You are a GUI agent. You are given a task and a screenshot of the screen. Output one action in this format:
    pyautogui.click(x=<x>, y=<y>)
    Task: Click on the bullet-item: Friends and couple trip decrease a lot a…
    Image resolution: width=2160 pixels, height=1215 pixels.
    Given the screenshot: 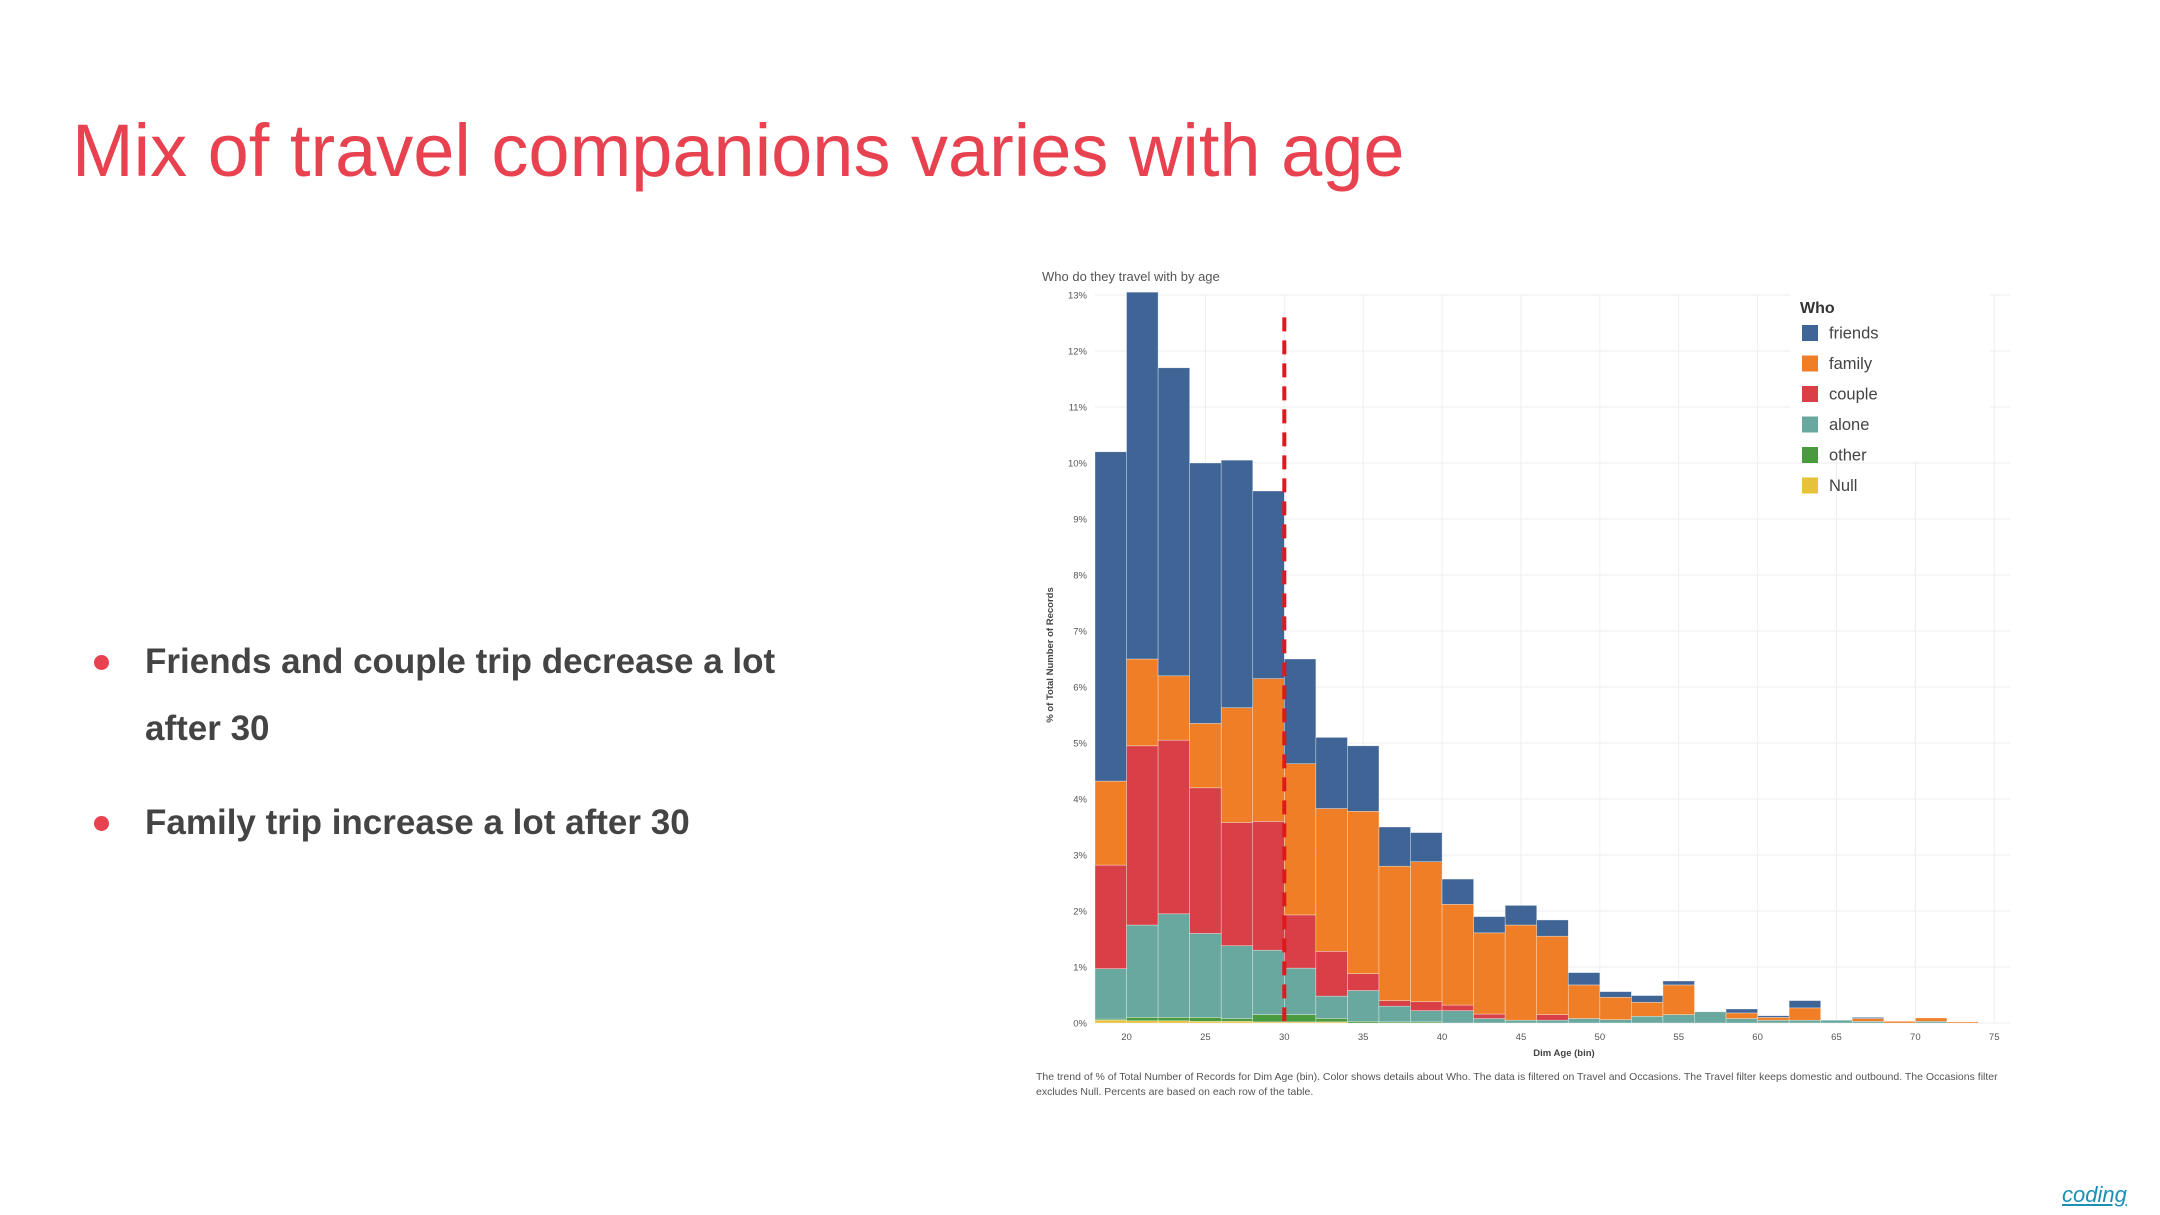 What is the action you would take?
    pyautogui.click(x=450, y=695)
    